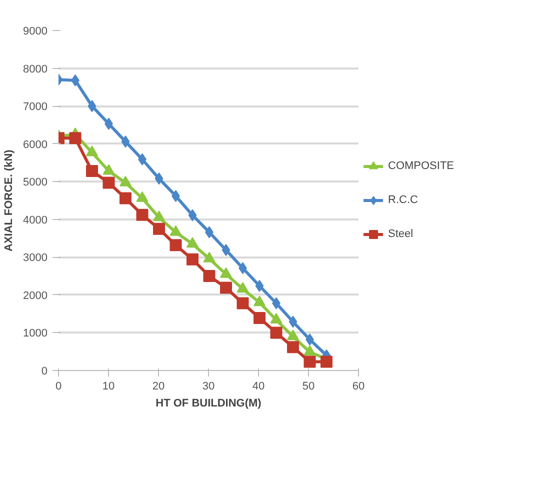  Describe the element at coordinates (158, 386) in the screenshot. I see `x-tick-label: 20` at that location.